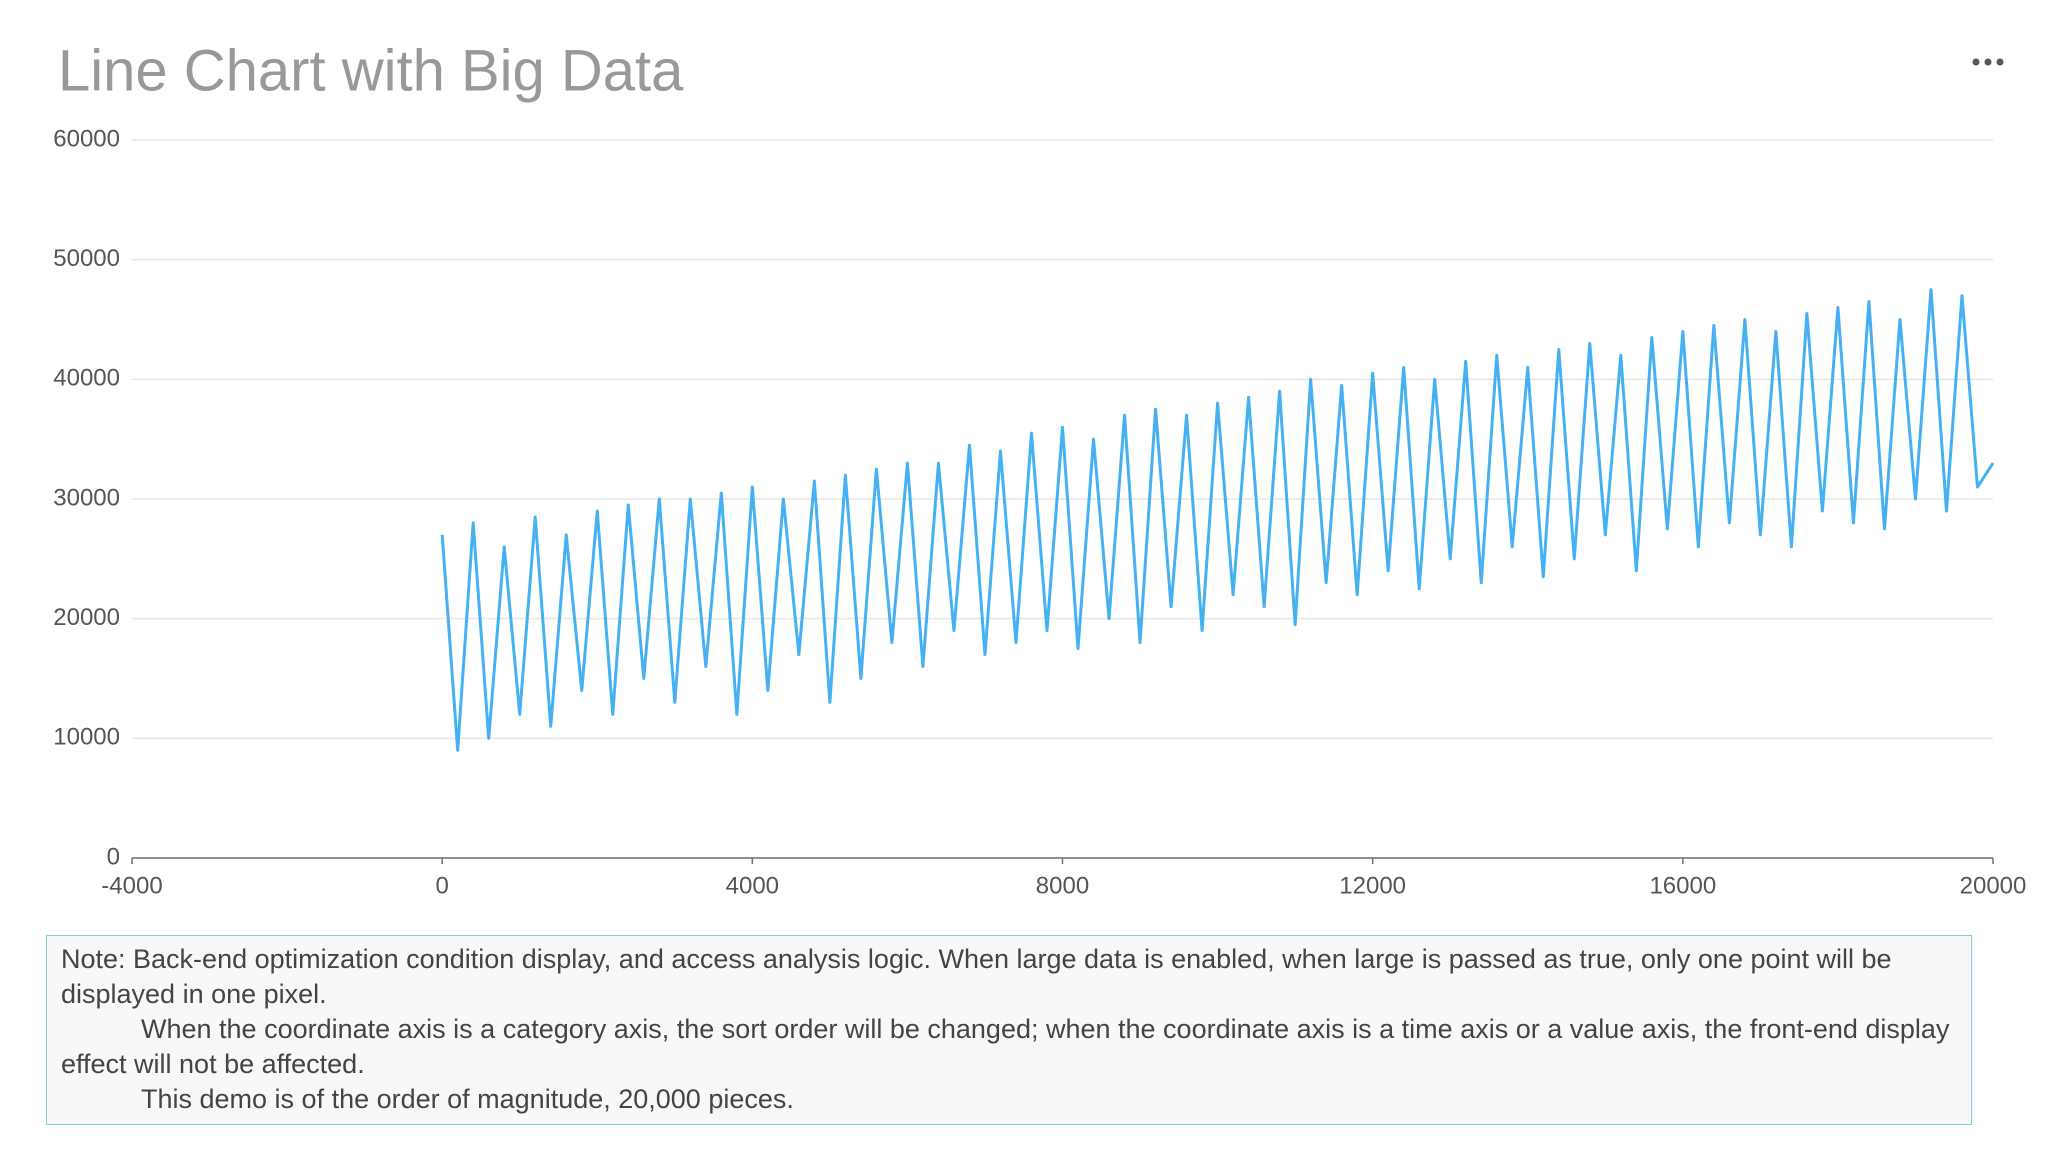 The image size is (2059, 1155). Describe the element at coordinates (86, 617) in the screenshot. I see `y-tick-label: 20000` at that location.